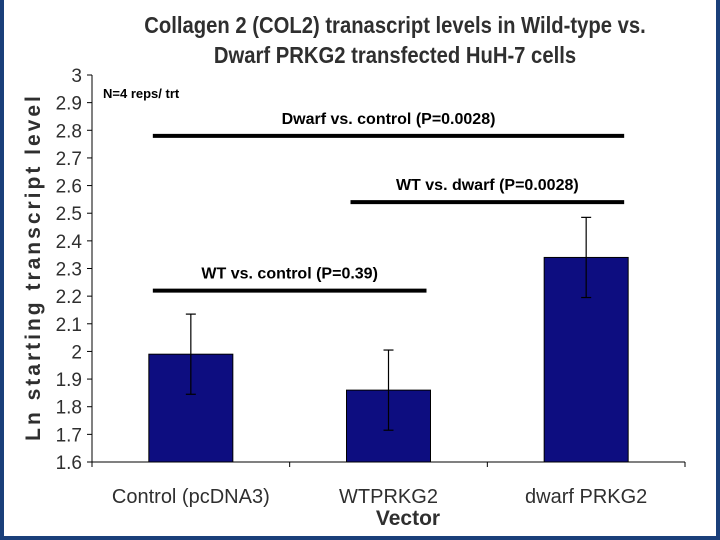 This screenshot has height=540, width=720. Describe the element at coordinates (388, 497) in the screenshot. I see `x-category-label: WTPRKG2` at that location.